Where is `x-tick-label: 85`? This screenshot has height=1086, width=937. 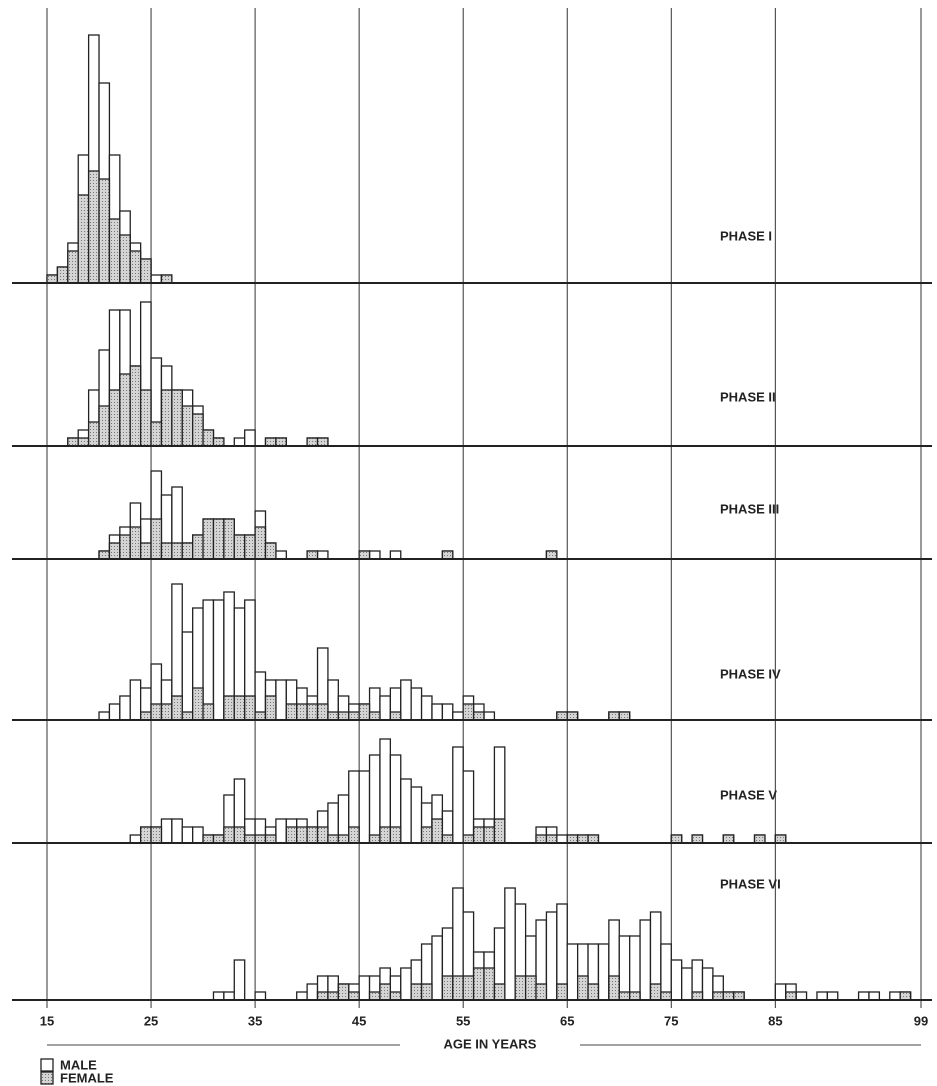
x-tick-label: 85 is located at coordinates (775, 1020).